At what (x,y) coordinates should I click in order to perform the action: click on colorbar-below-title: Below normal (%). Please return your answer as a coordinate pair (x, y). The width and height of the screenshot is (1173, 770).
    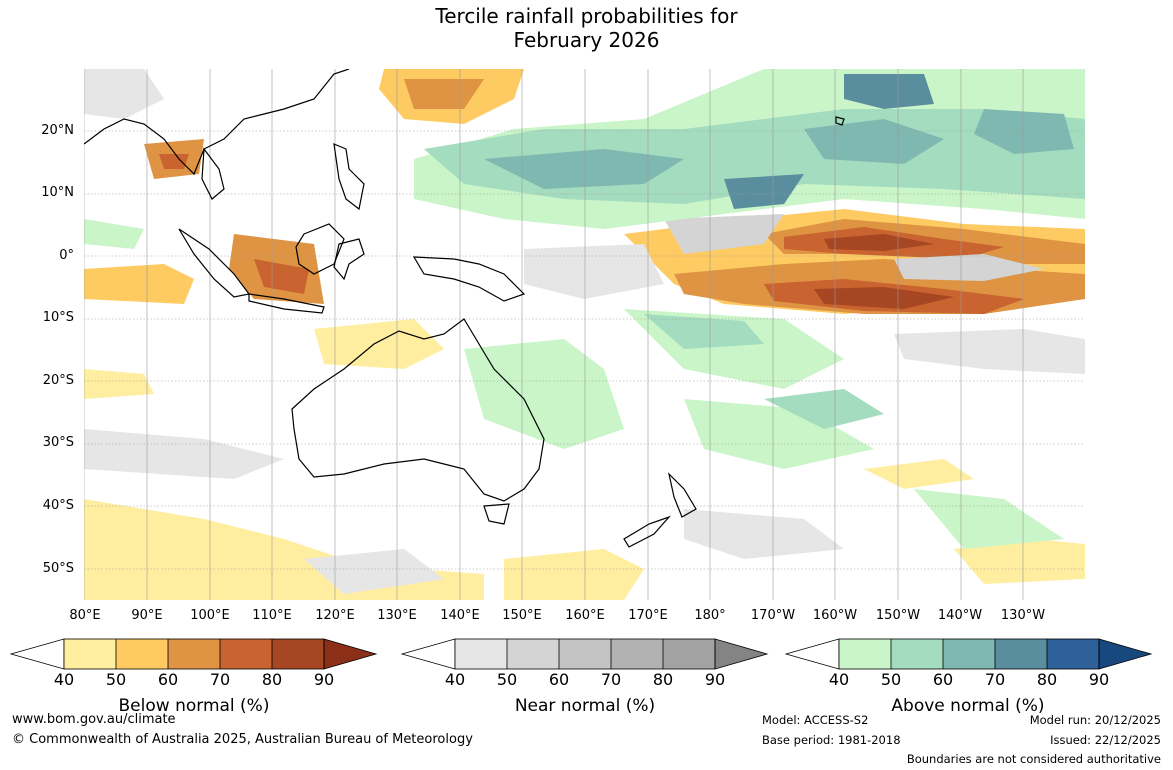
    Looking at the image, I should click on (194, 706).